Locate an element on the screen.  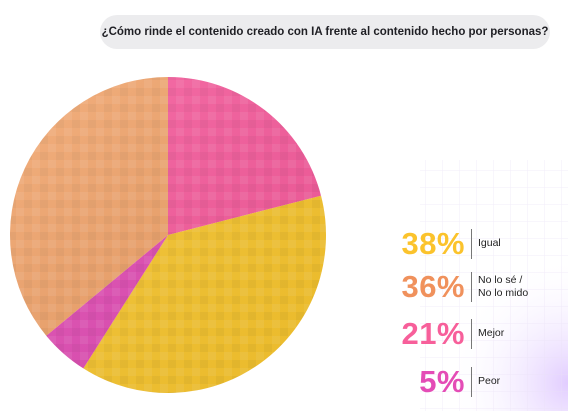
legend-percentage: 38% is located at coordinates (433, 243).